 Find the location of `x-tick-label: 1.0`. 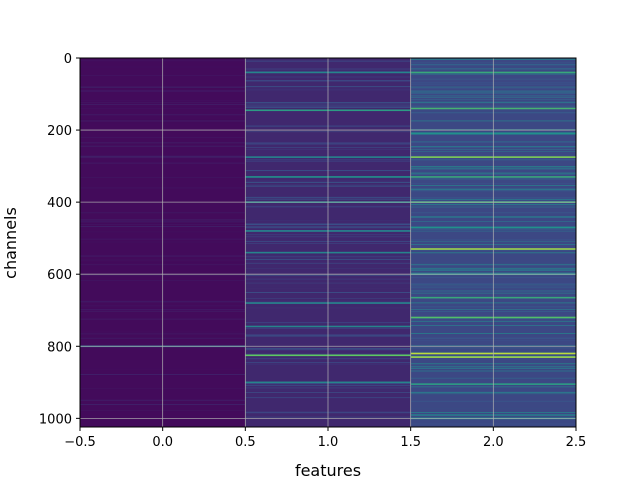

x-tick-label: 1.0 is located at coordinates (328, 442).